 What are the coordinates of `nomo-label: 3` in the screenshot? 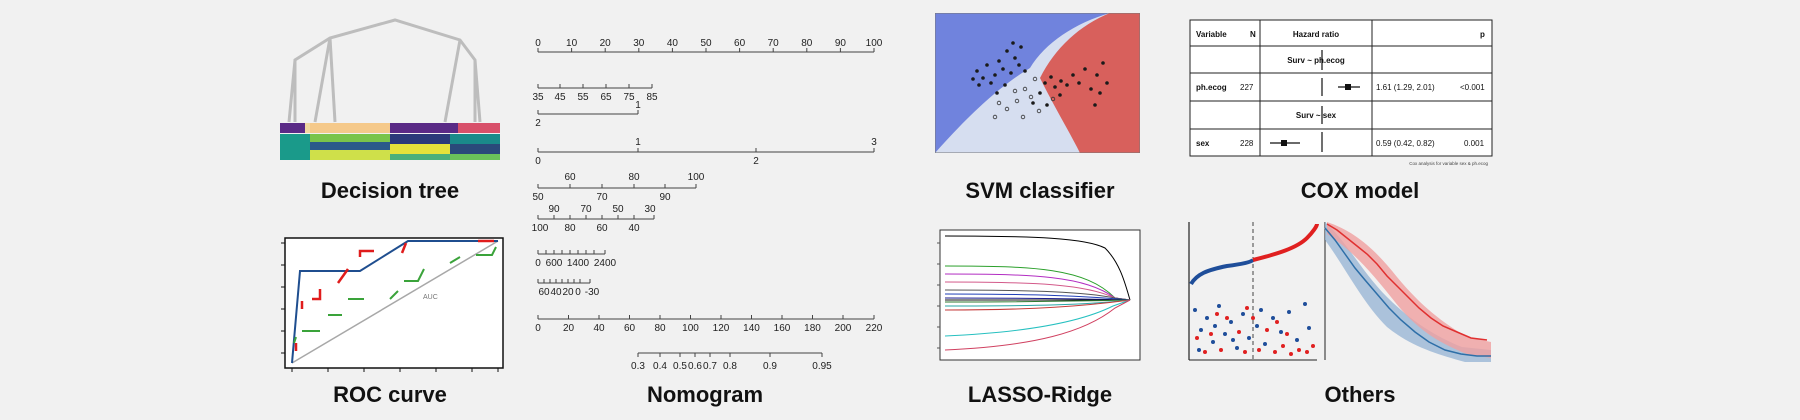 It's located at (874, 142).